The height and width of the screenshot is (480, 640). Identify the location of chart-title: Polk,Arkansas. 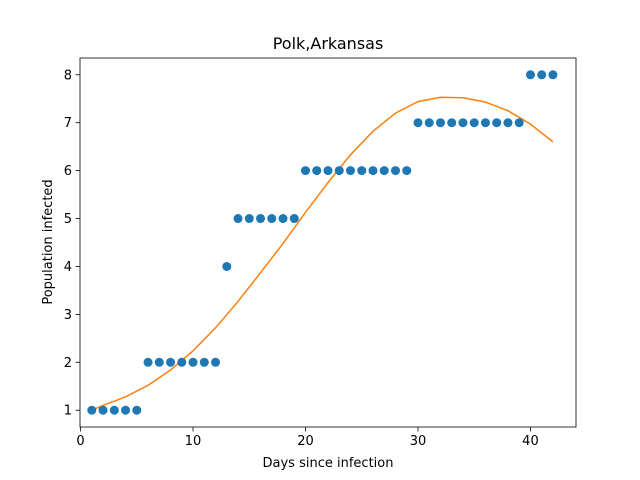
(328, 43).